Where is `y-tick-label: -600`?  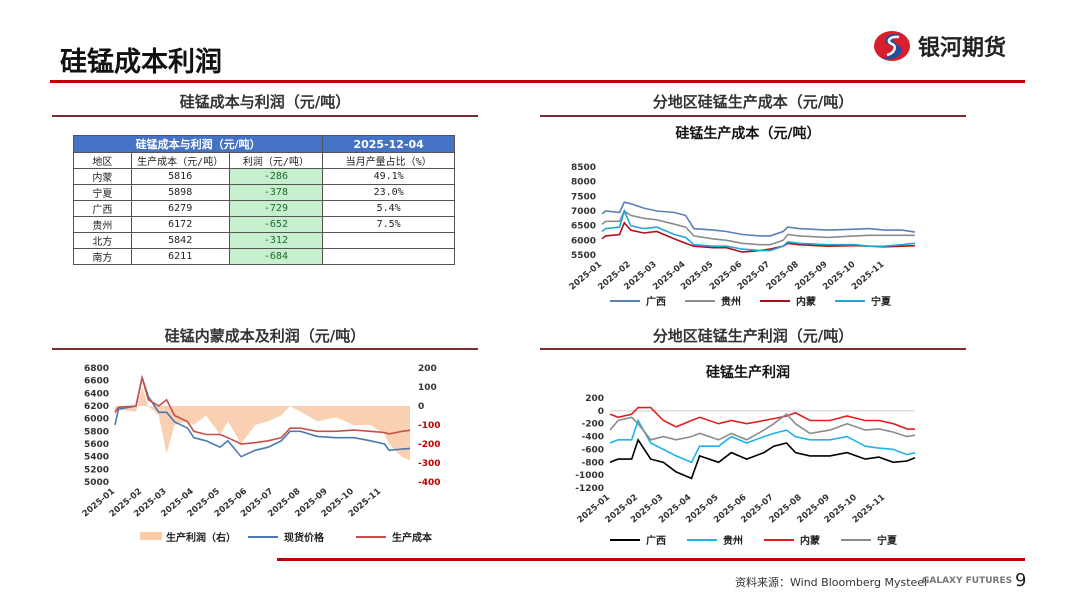 y-tick-label: -600 is located at coordinates (592, 450).